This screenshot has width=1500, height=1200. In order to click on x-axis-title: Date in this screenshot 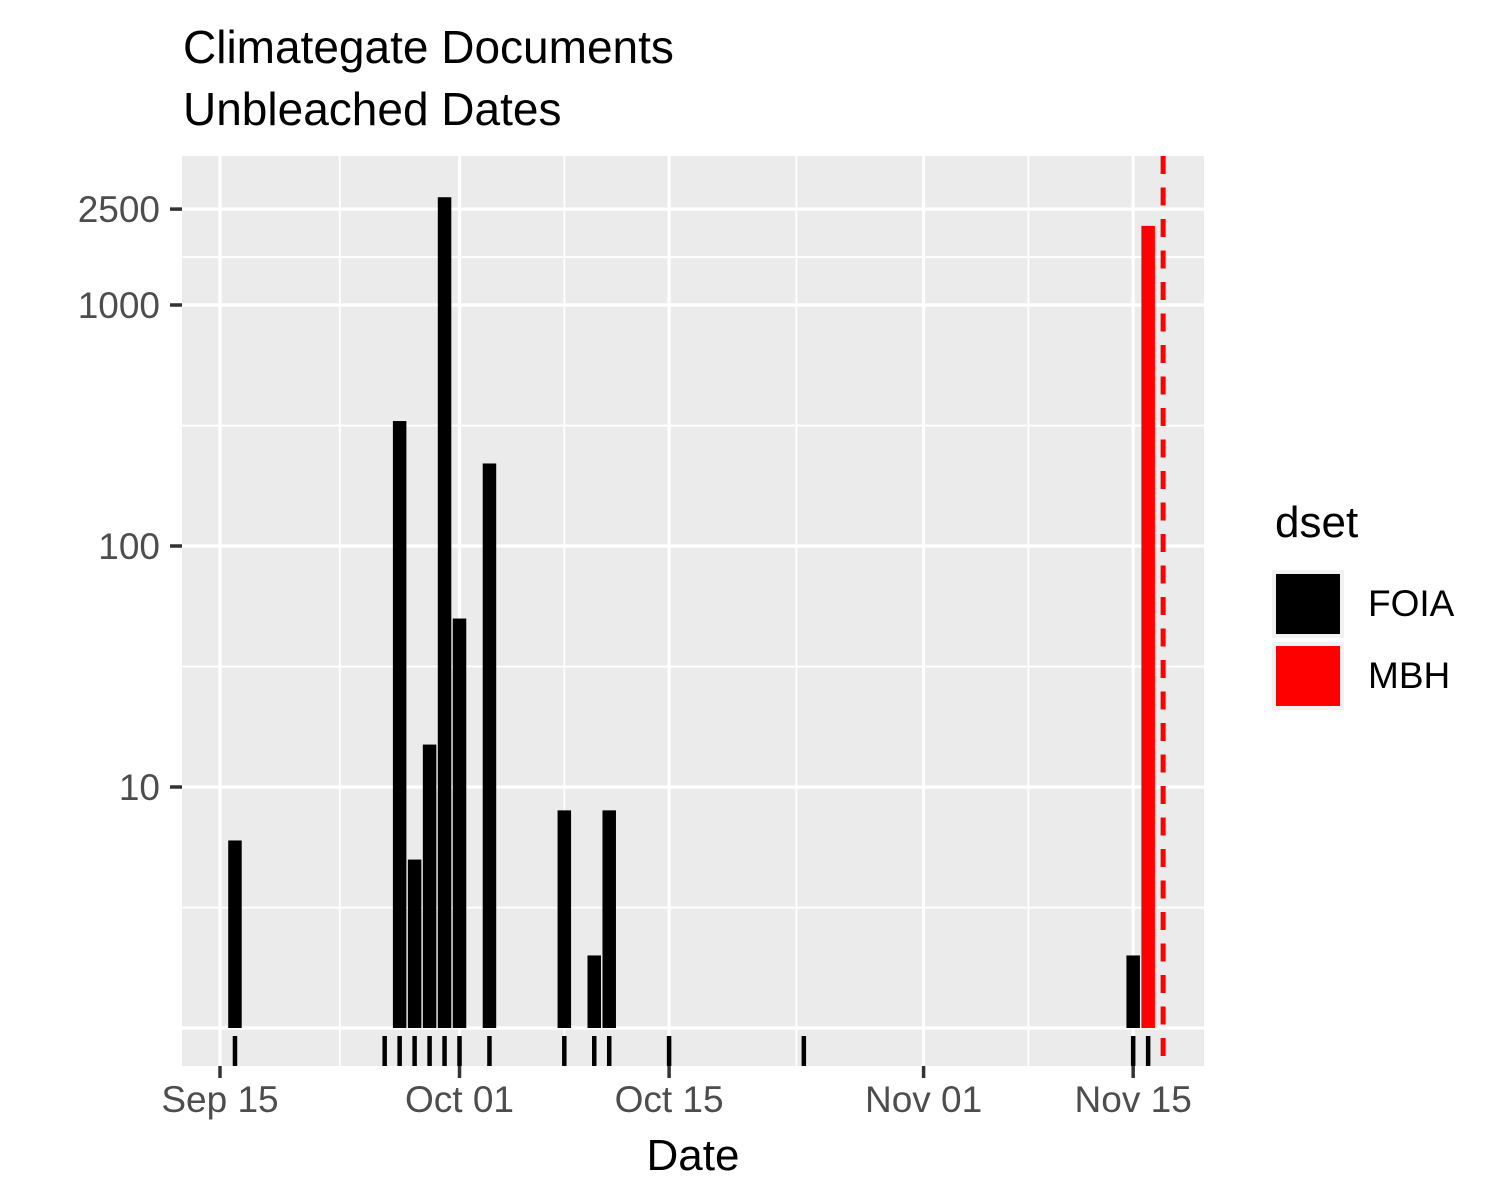, I will do `click(693, 1155)`.